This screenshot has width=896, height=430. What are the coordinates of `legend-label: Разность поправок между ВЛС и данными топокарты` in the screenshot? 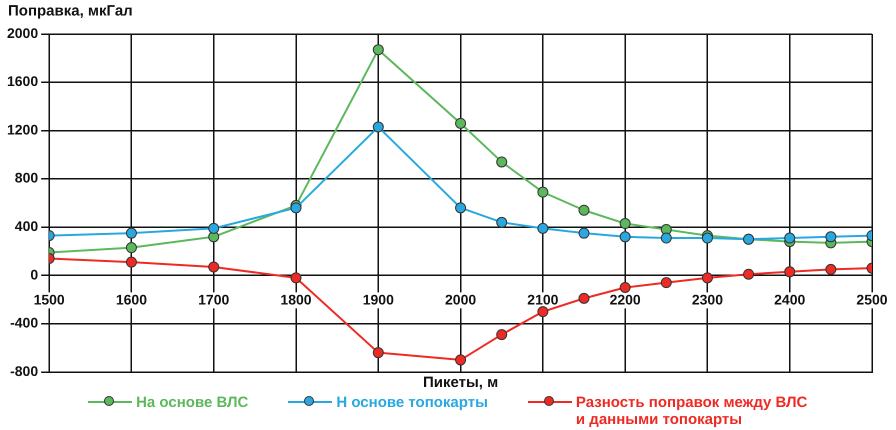 It's located at (692, 411).